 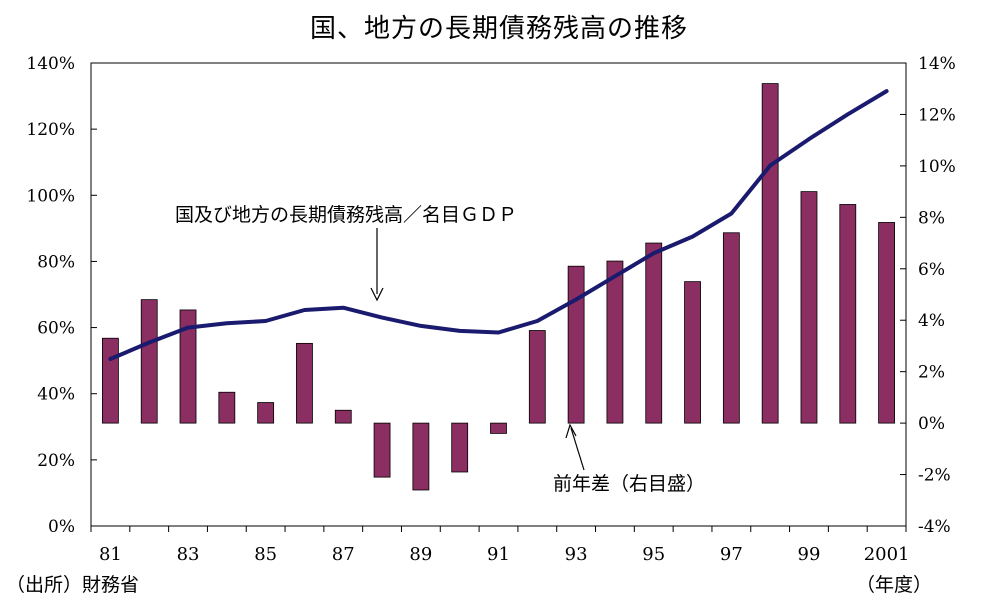 What do you see at coordinates (265, 554) in the screenshot?
I see `x-tick-label: 85` at bounding box center [265, 554].